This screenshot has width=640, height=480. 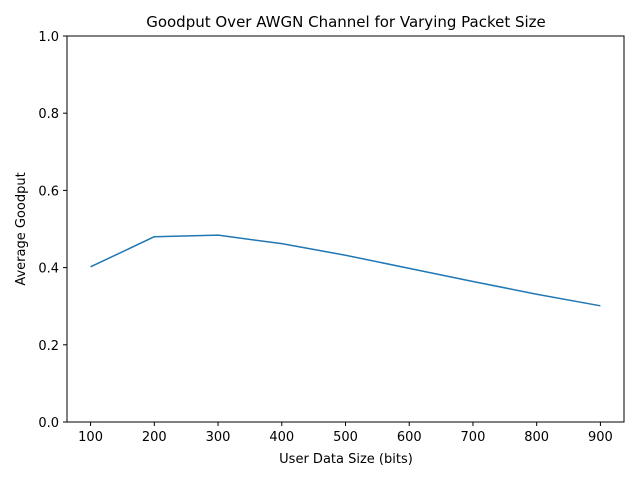 What do you see at coordinates (48, 269) in the screenshot?
I see `y-tick-label: 0.4` at bounding box center [48, 269].